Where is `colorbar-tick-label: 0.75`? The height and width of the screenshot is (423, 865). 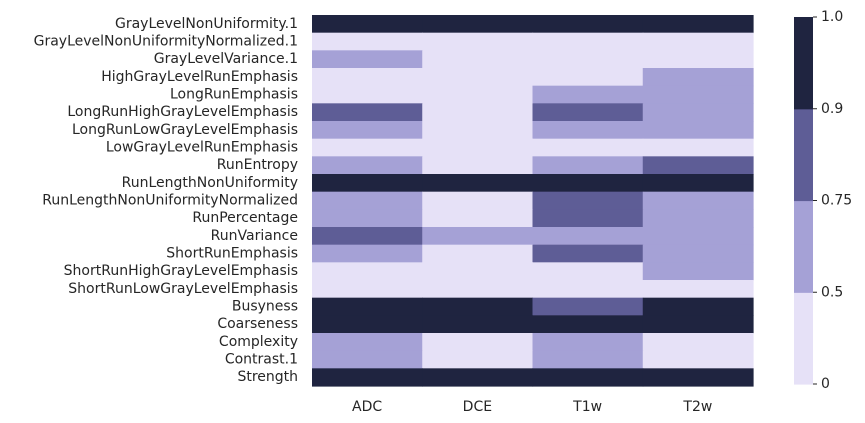 colorbar-tick-label: 0.75 is located at coordinates (836, 201).